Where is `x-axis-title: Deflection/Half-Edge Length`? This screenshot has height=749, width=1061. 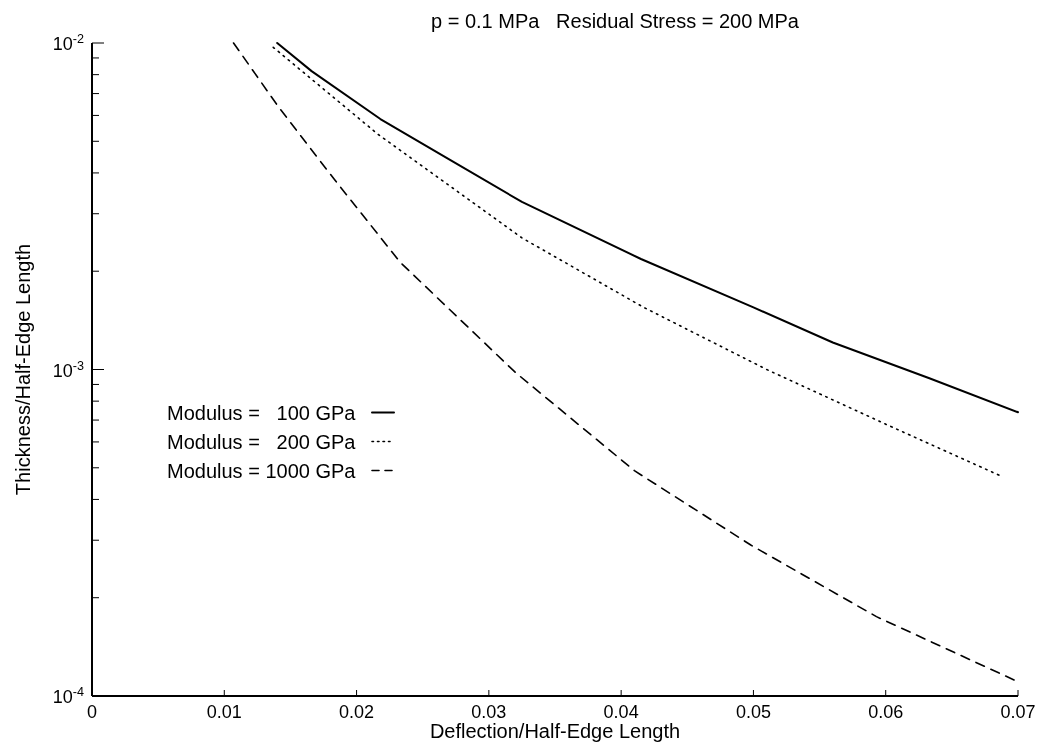
x-axis-title: Deflection/Half-Edge Length is located at coordinates (555, 731).